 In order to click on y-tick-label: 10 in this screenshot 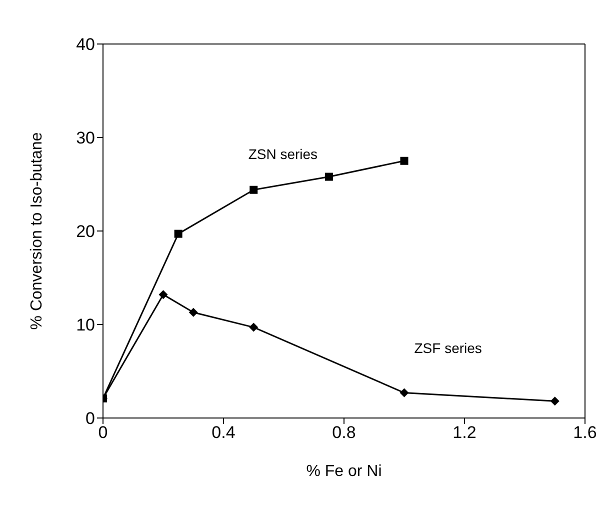, I will do `click(85, 325)`.